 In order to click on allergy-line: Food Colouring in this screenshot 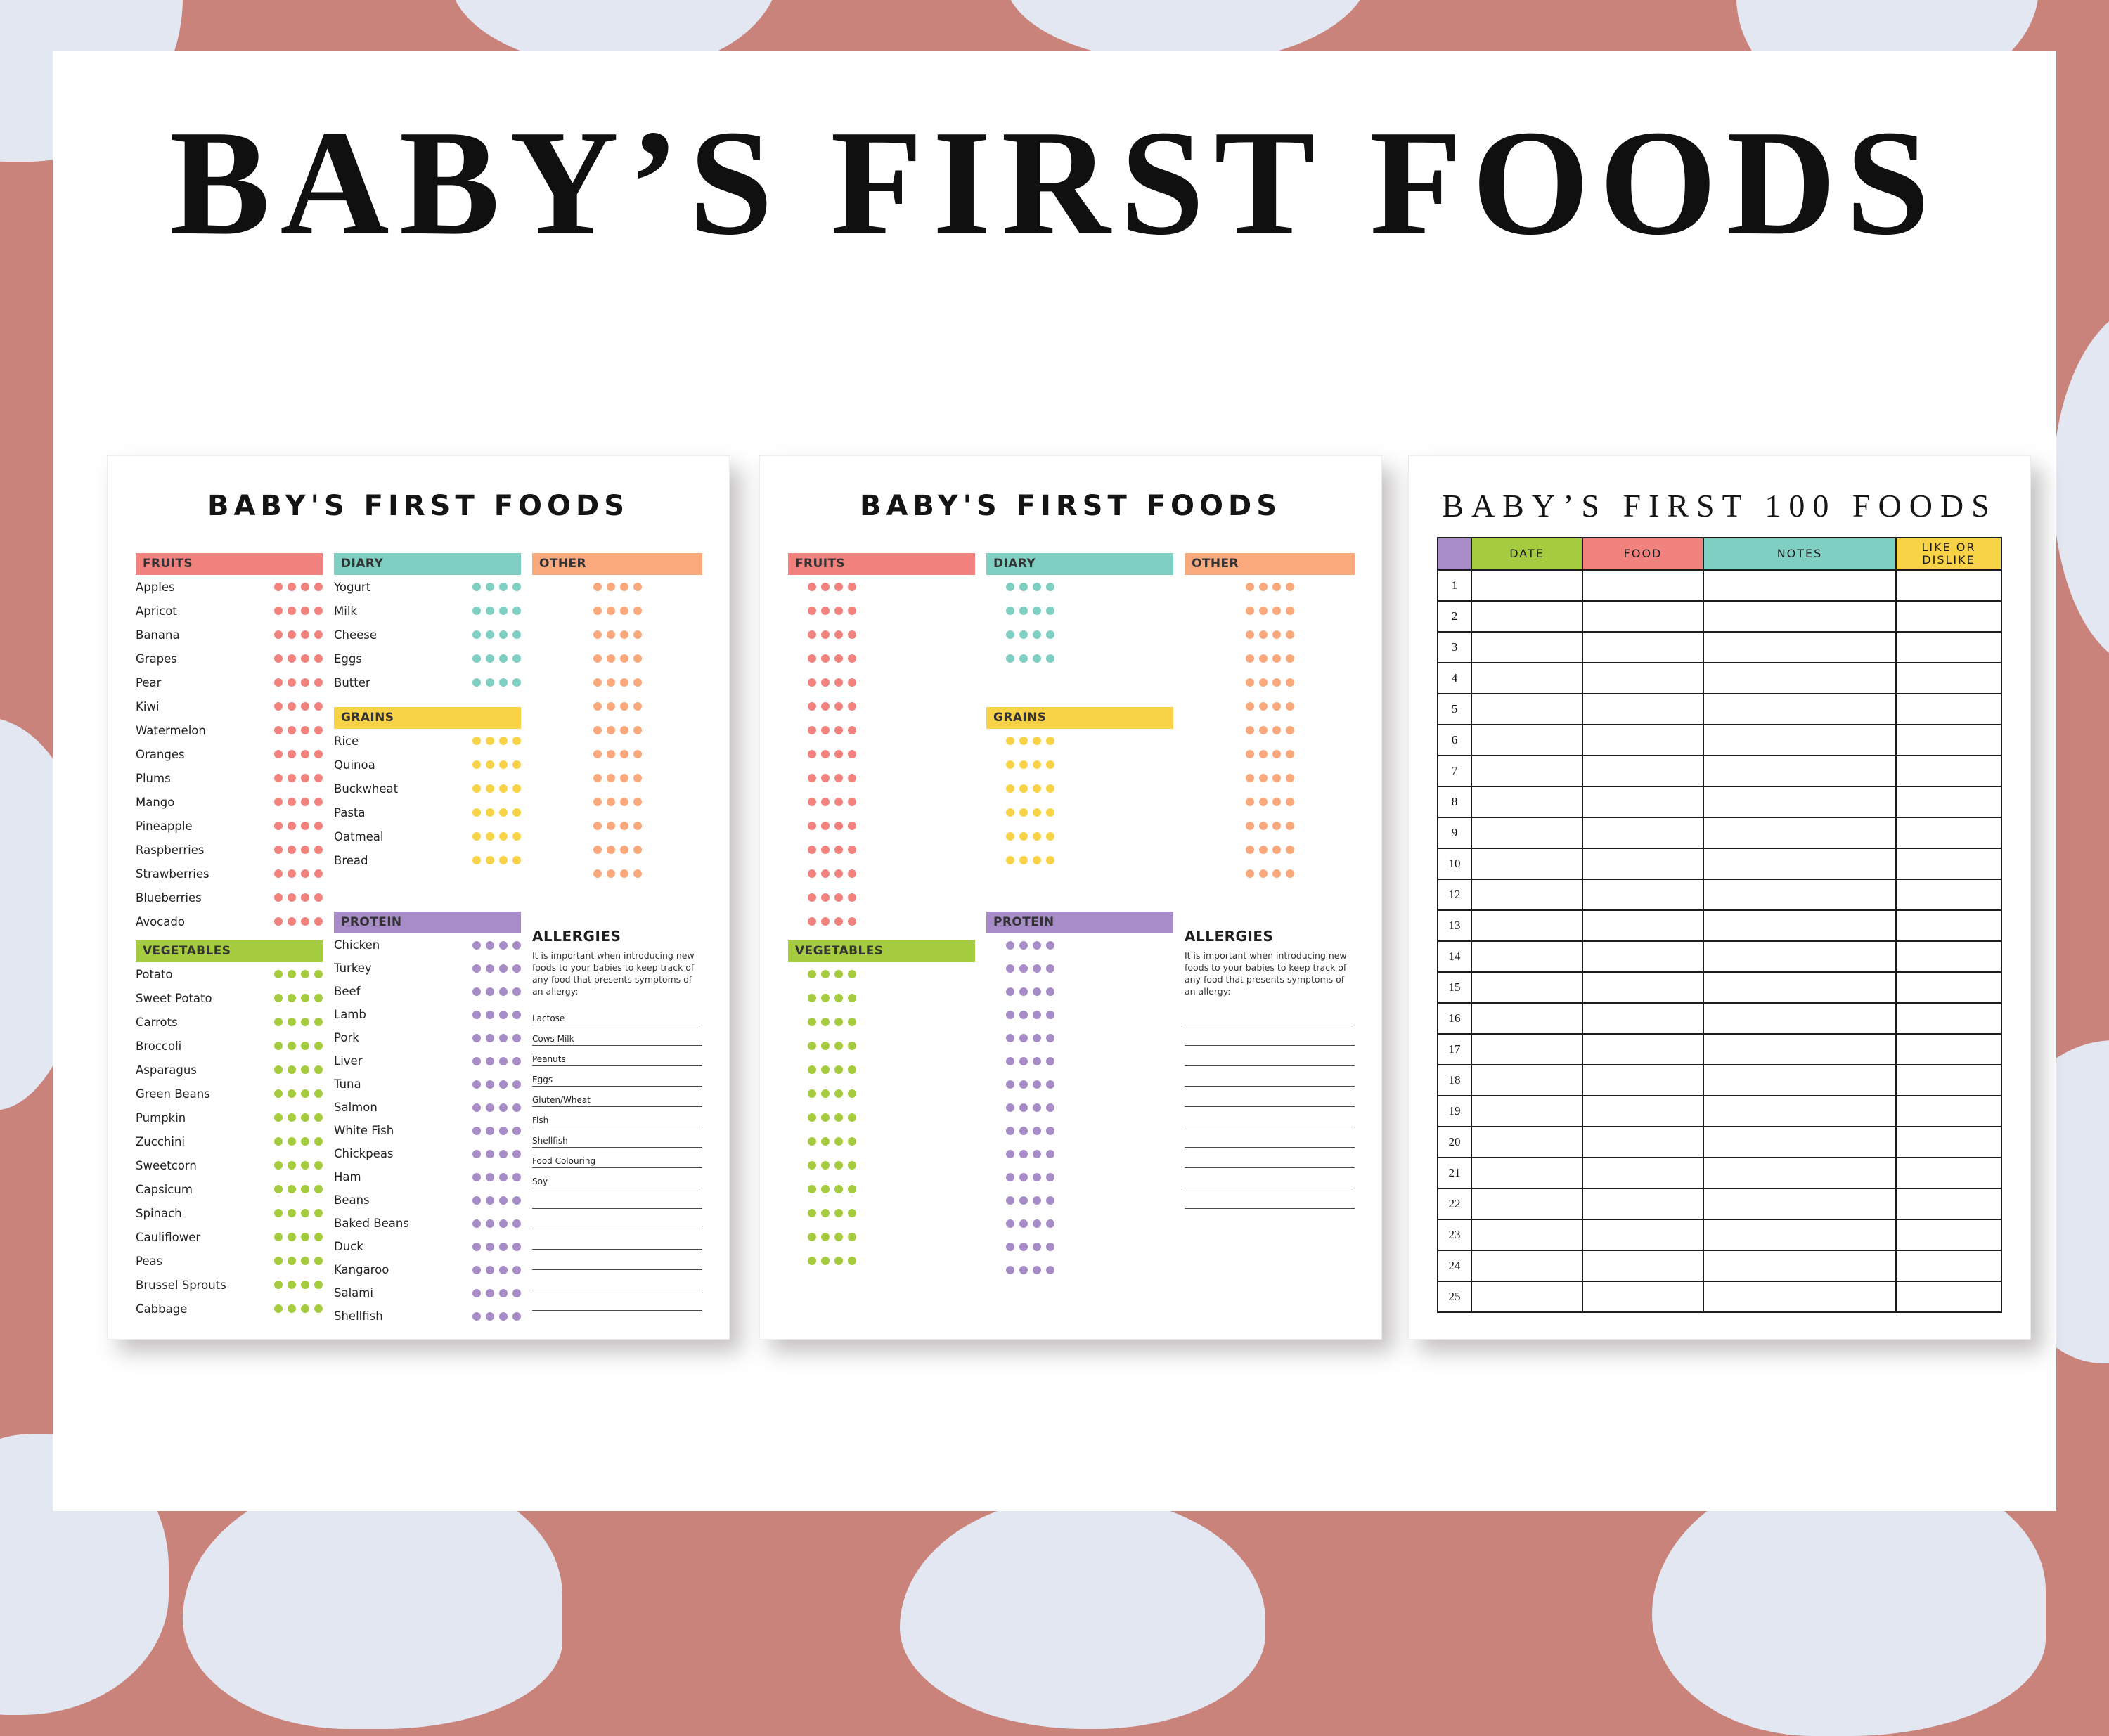, I will do `click(617, 1158)`.